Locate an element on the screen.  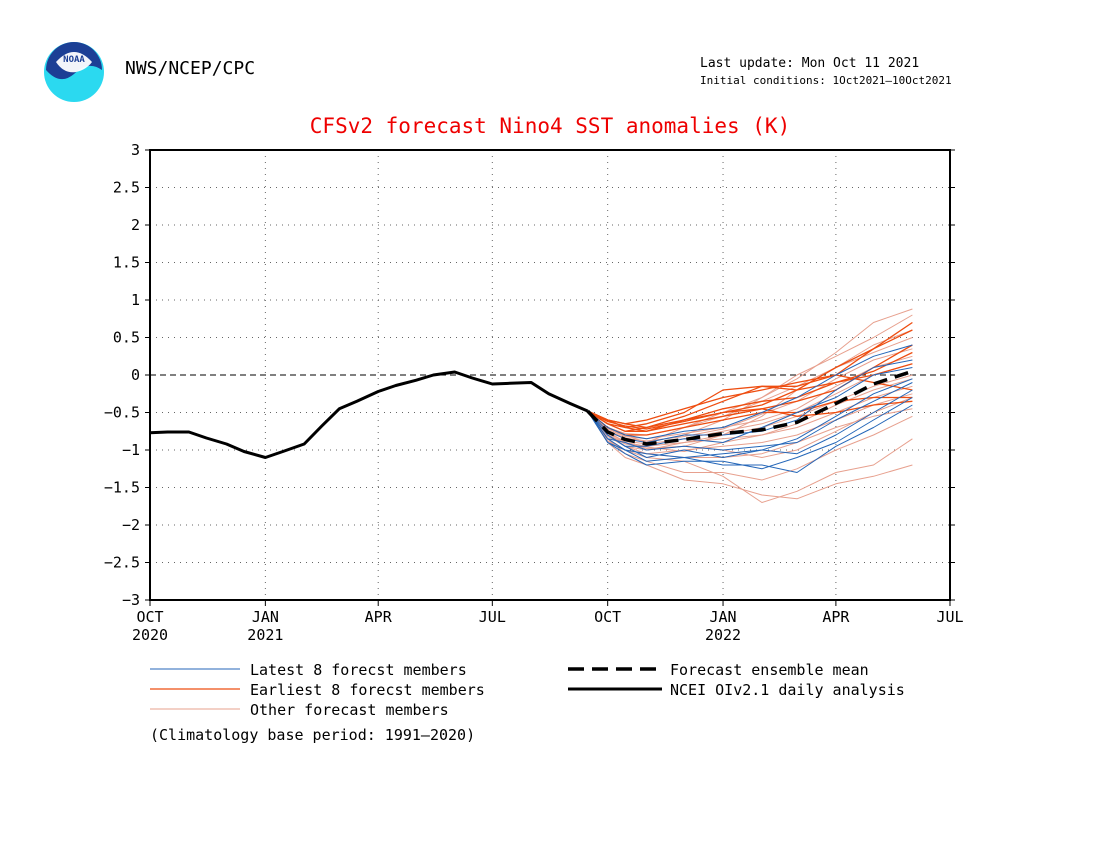
climatology-note: (Climatology base period: 1991–2020) is located at coordinates (313, 735).